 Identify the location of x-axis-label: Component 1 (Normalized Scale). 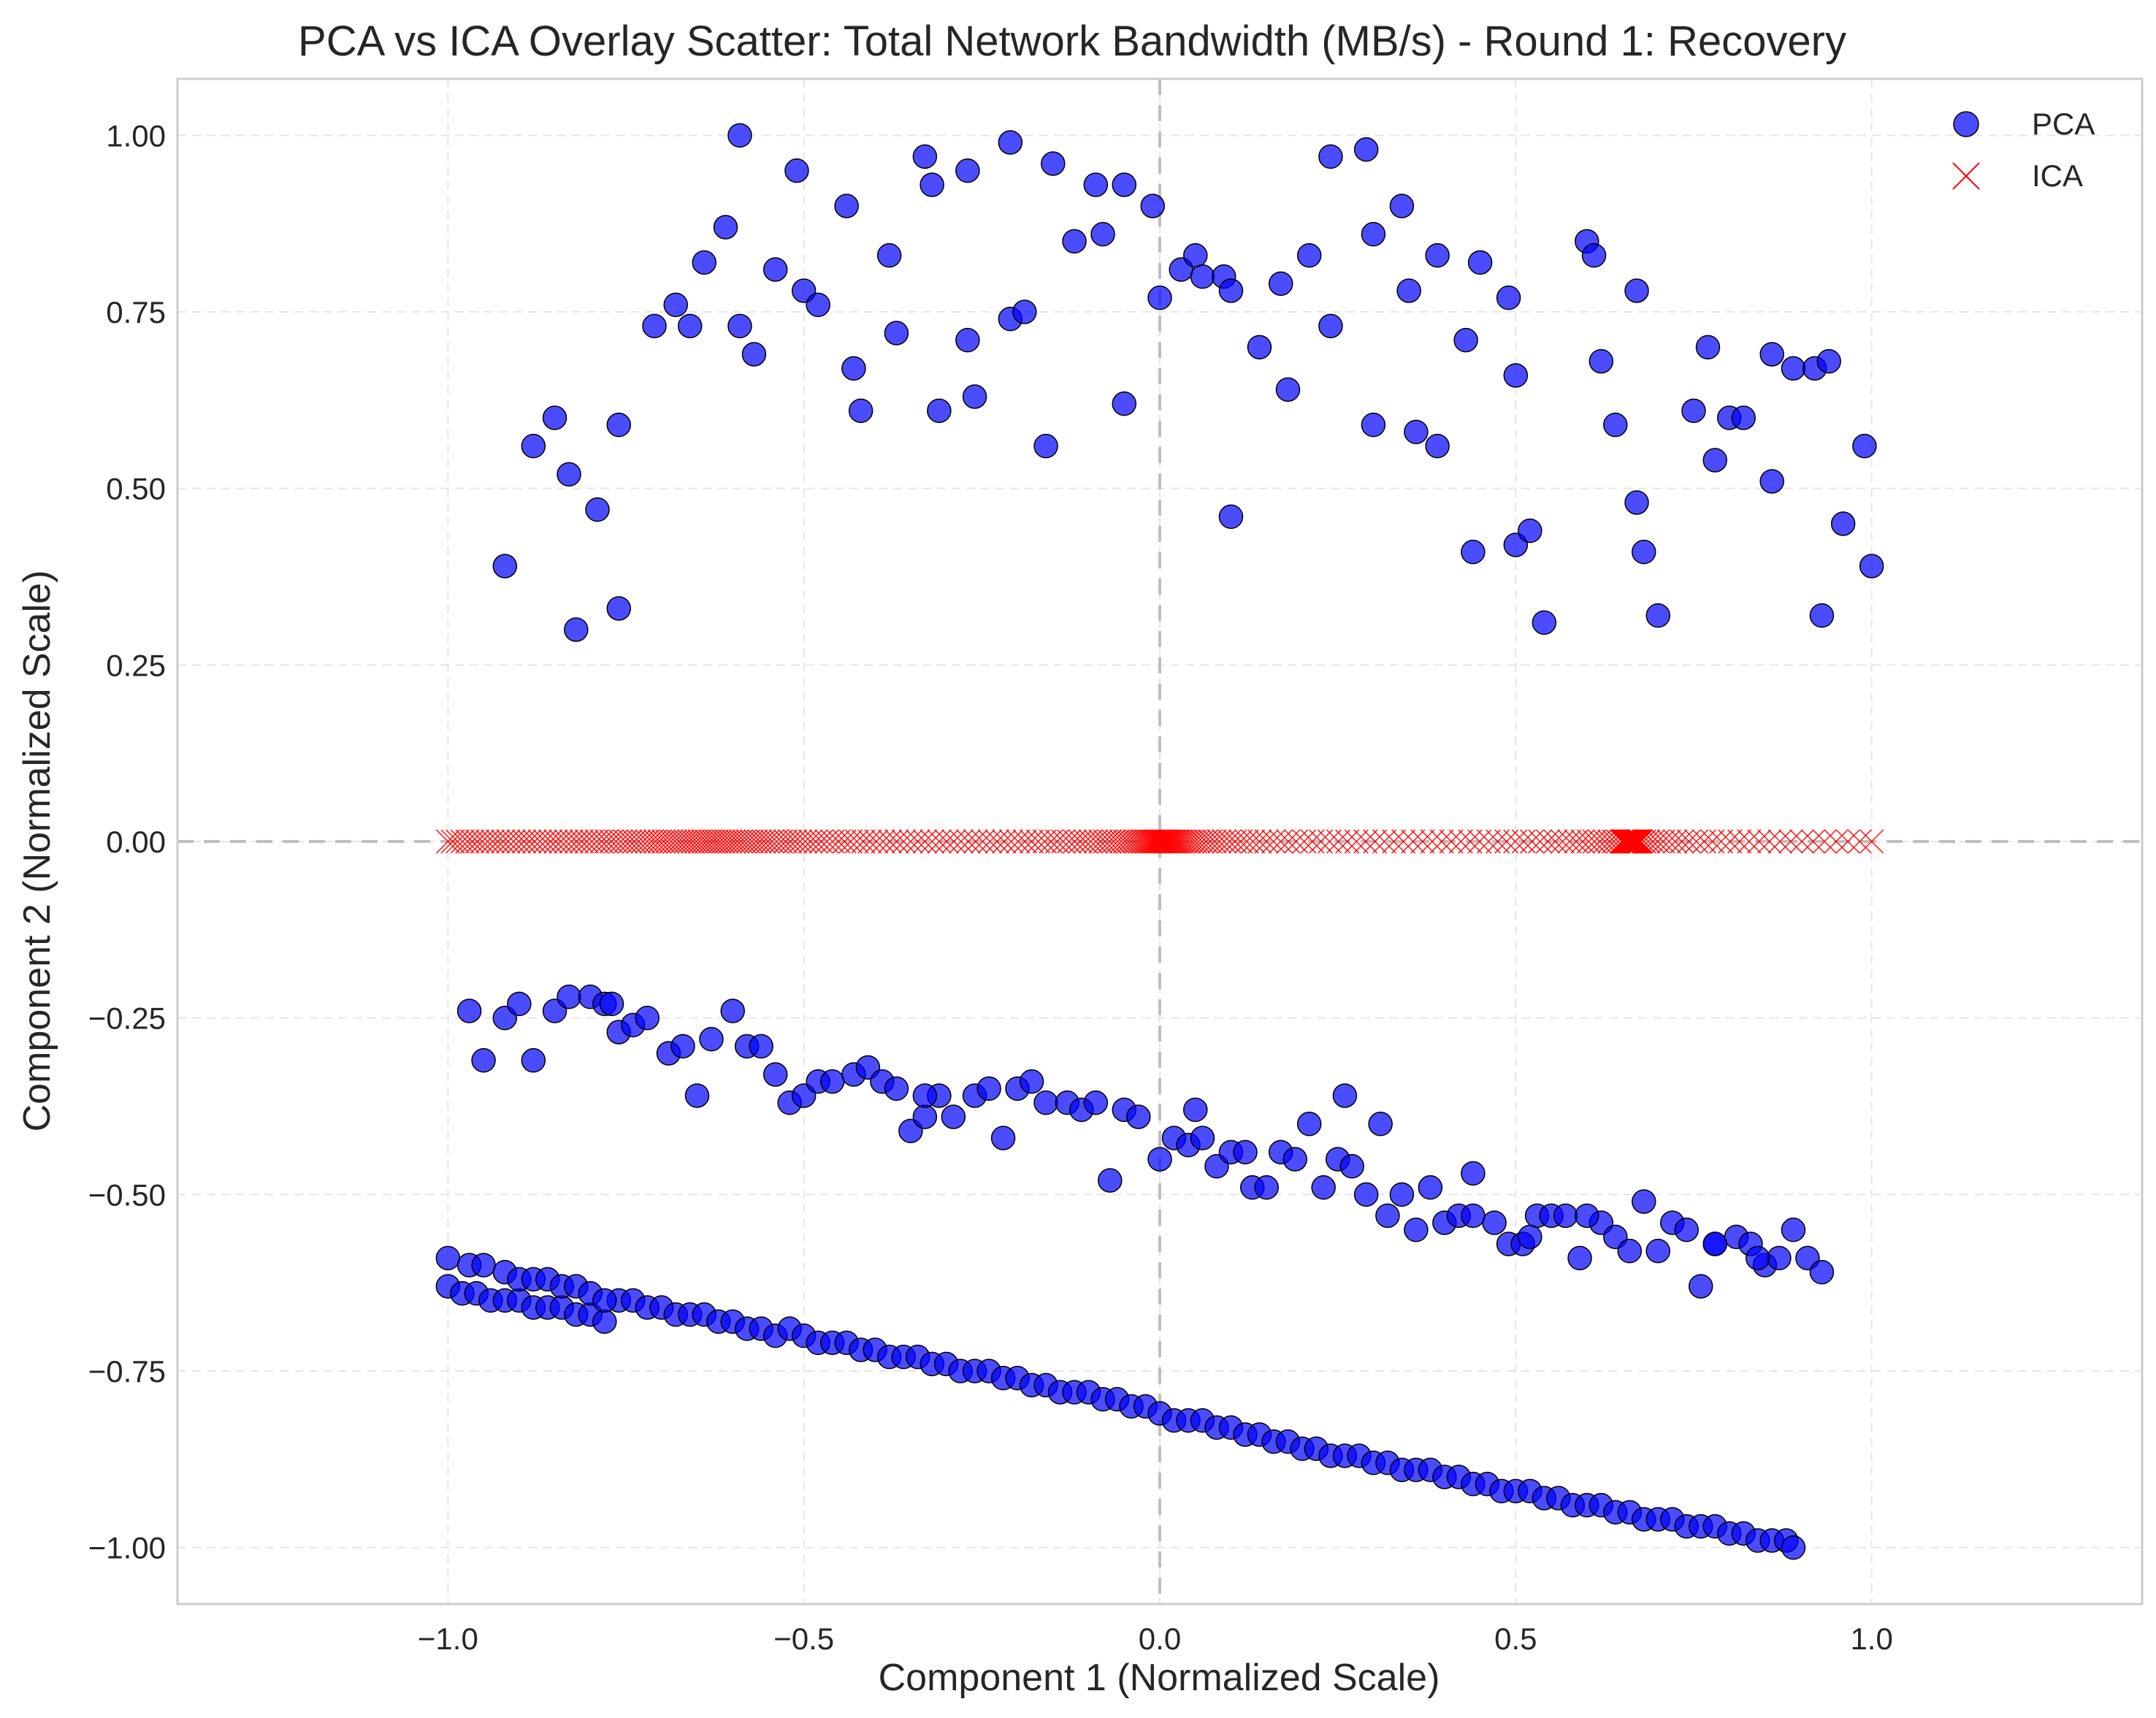
(1160, 1678).